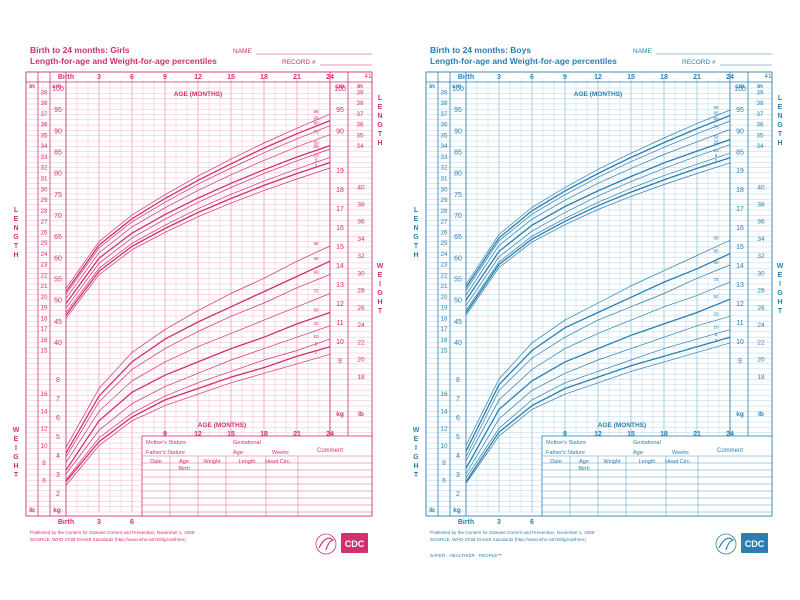  I want to click on weight-axis-letter-right: G, so click(780, 293).